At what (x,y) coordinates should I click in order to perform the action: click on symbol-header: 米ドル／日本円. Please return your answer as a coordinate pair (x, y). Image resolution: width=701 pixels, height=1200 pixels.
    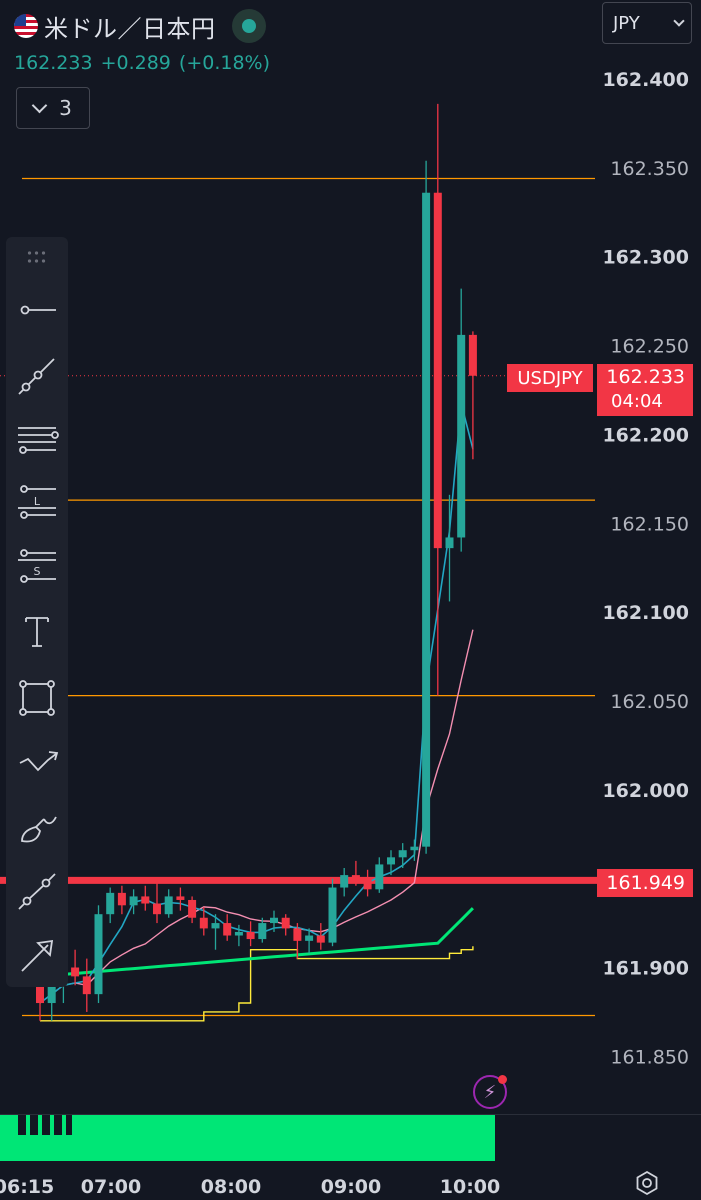
    Looking at the image, I should click on (140, 26).